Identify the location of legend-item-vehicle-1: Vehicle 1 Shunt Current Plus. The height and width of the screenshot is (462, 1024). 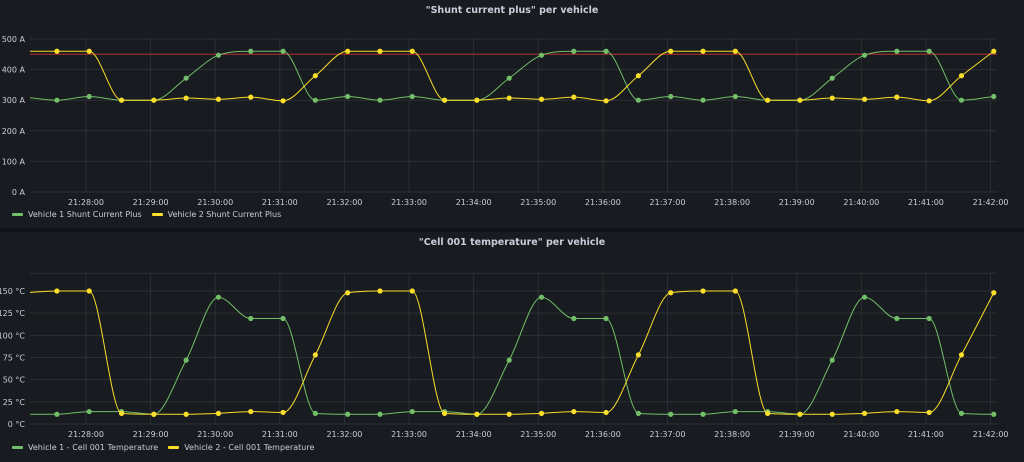
(77, 214).